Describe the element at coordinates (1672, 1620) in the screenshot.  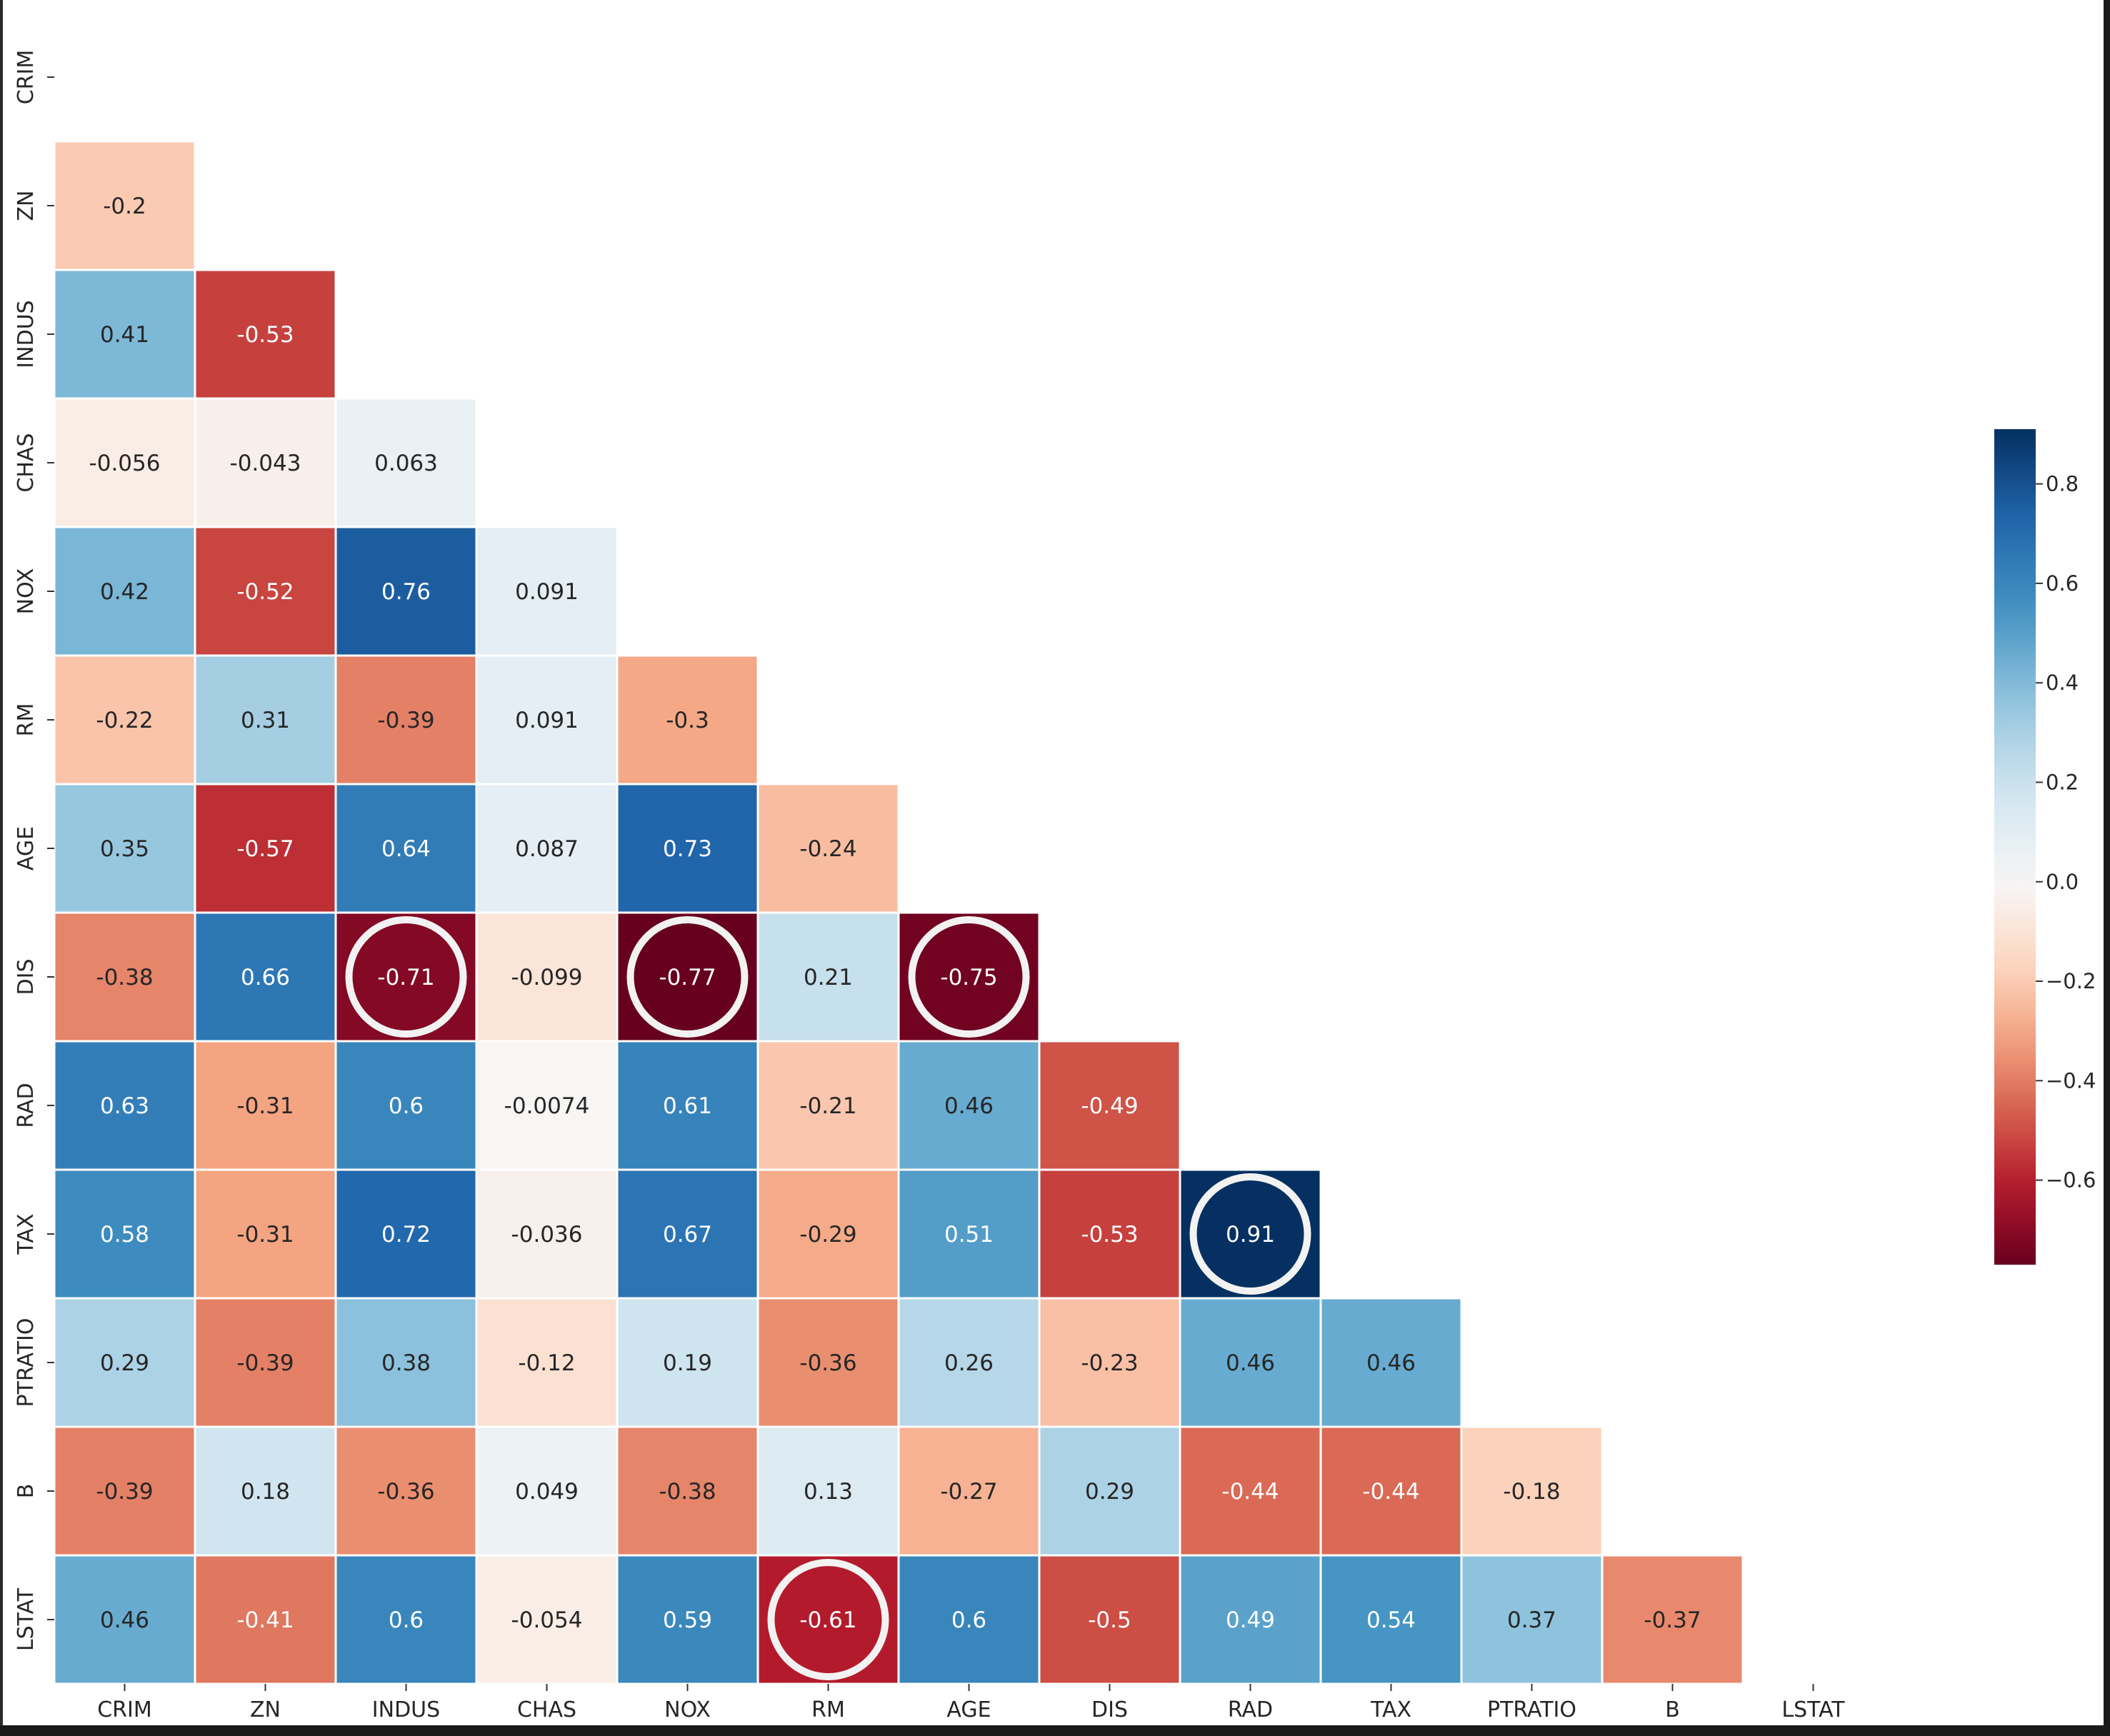
I see `cell-value-label: -0.37` at that location.